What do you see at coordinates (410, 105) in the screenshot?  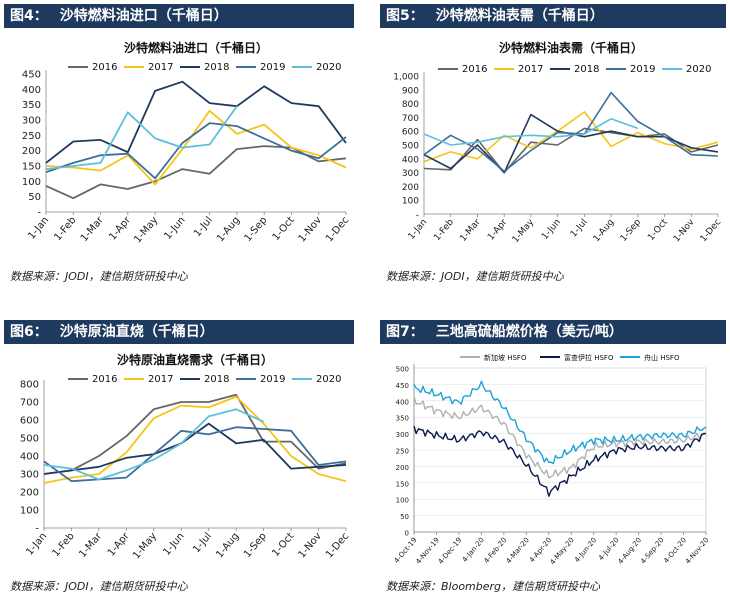 I see `y-tick-label: 800` at bounding box center [410, 105].